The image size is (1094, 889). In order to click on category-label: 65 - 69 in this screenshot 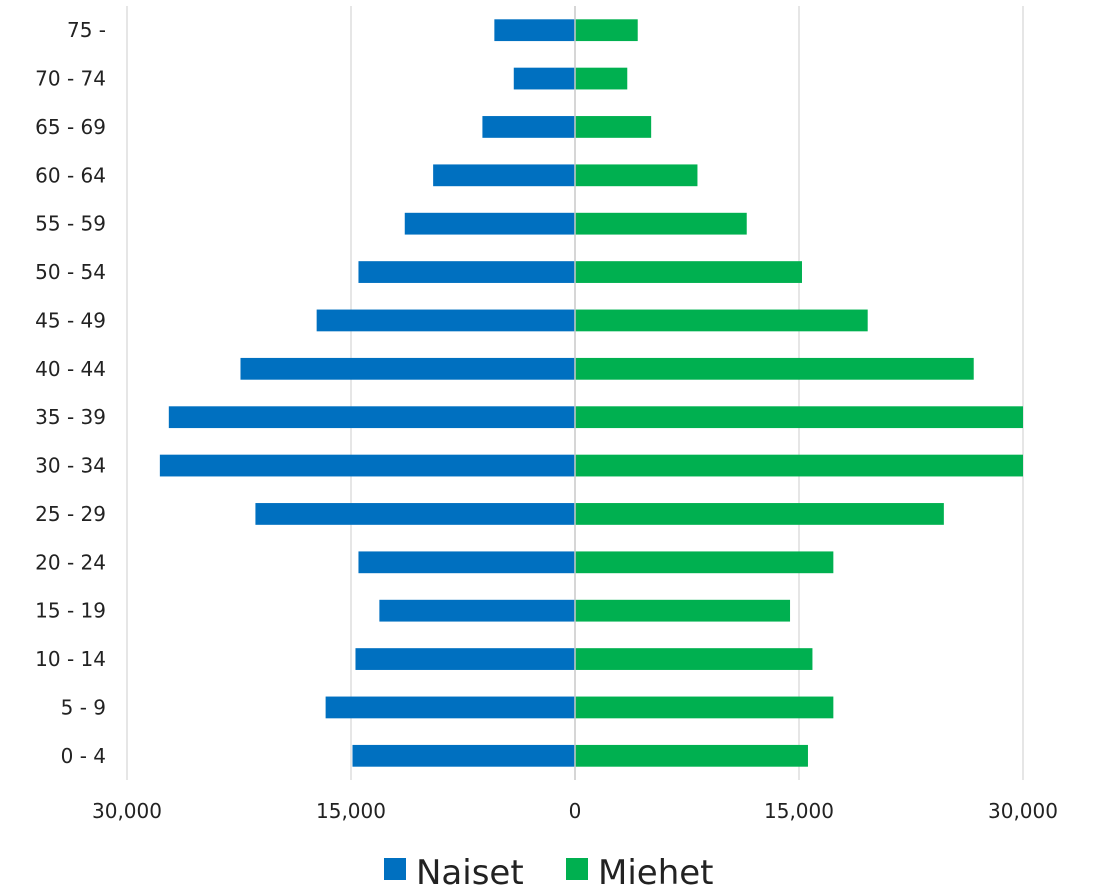, I will do `click(70, 127)`.